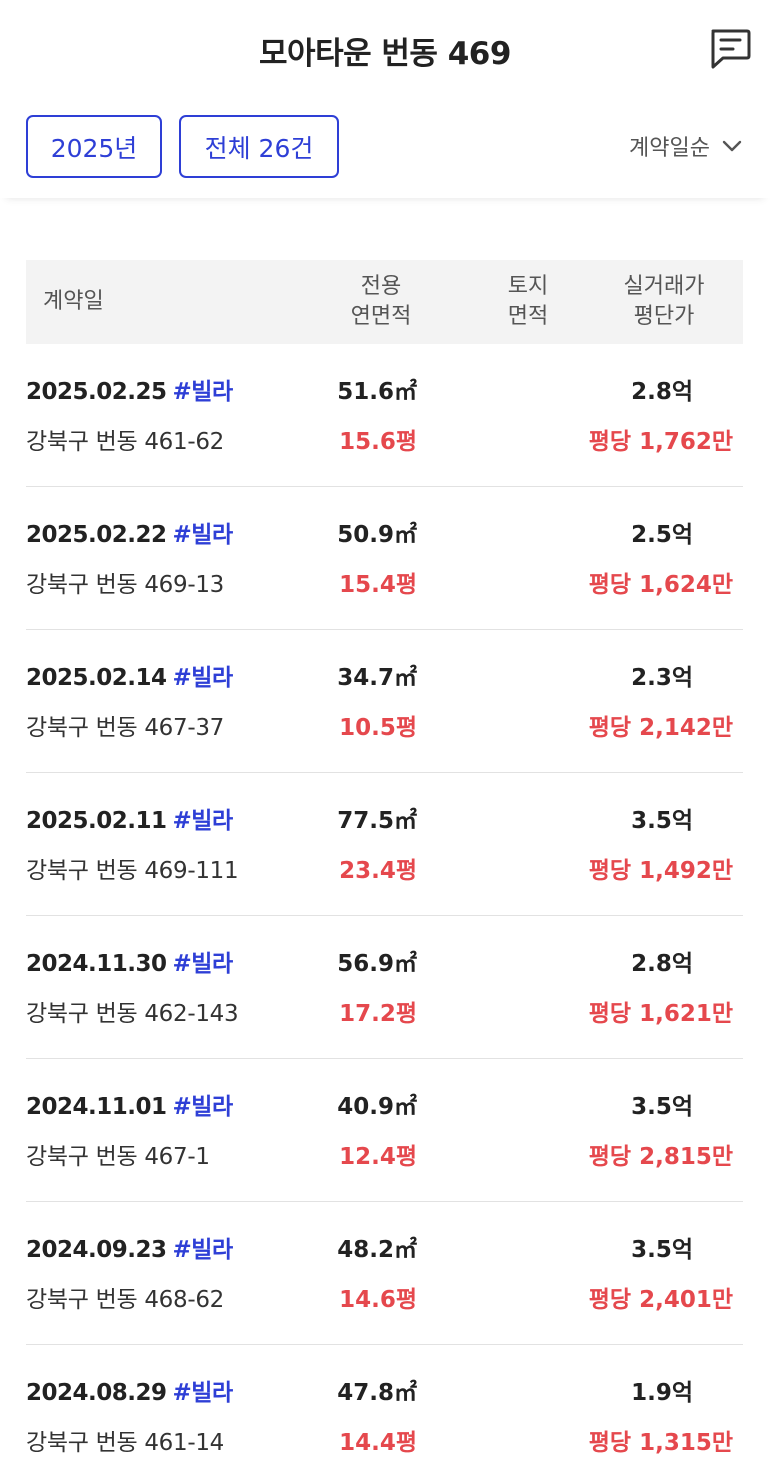 The height and width of the screenshot is (1472, 770). I want to click on property-address: 강북구 번동 467-37, so click(125, 728).